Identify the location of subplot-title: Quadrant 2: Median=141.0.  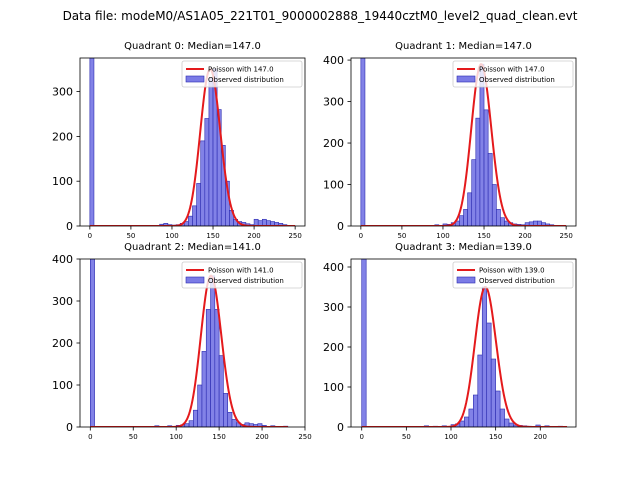
(192, 247).